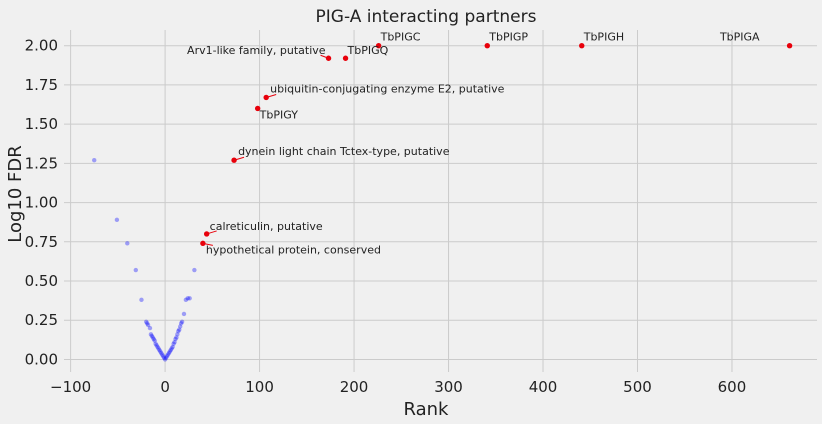 The height and width of the screenshot is (424, 822). What do you see at coordinates (165, 387) in the screenshot?
I see `x-tick-label: 0` at bounding box center [165, 387].